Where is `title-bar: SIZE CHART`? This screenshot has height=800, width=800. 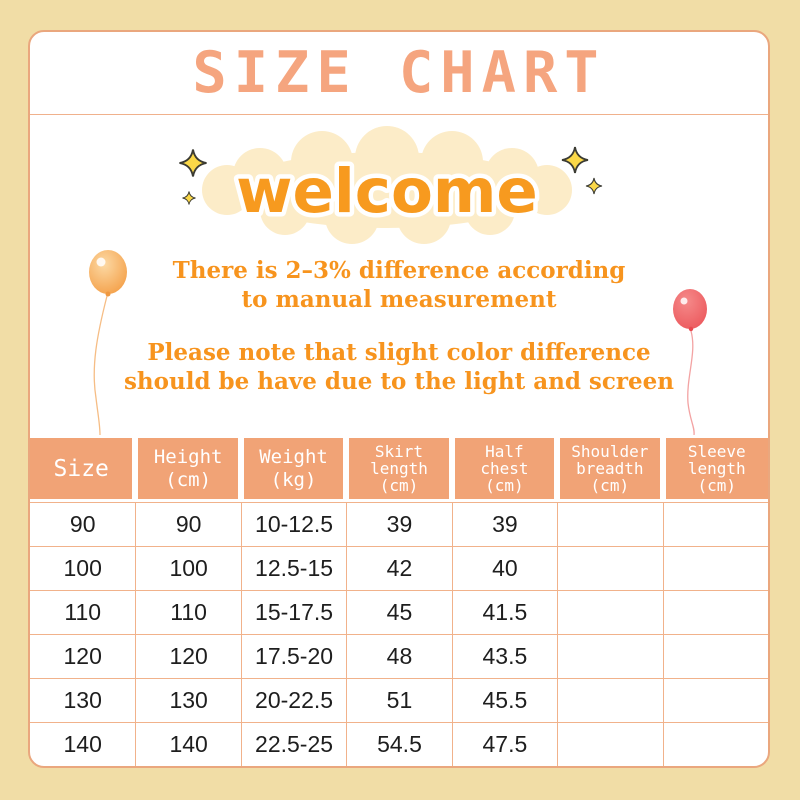 title-bar: SIZE CHART is located at coordinates (399, 73).